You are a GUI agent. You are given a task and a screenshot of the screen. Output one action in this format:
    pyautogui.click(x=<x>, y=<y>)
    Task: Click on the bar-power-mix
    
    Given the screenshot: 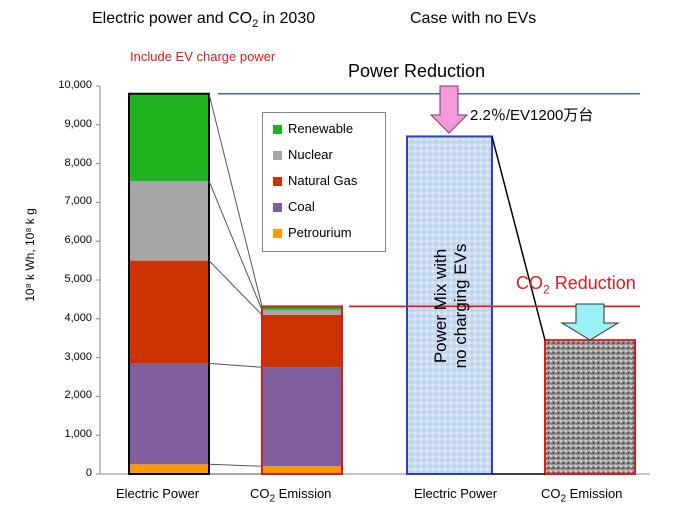 What is the action you would take?
    pyautogui.click(x=449, y=305)
    